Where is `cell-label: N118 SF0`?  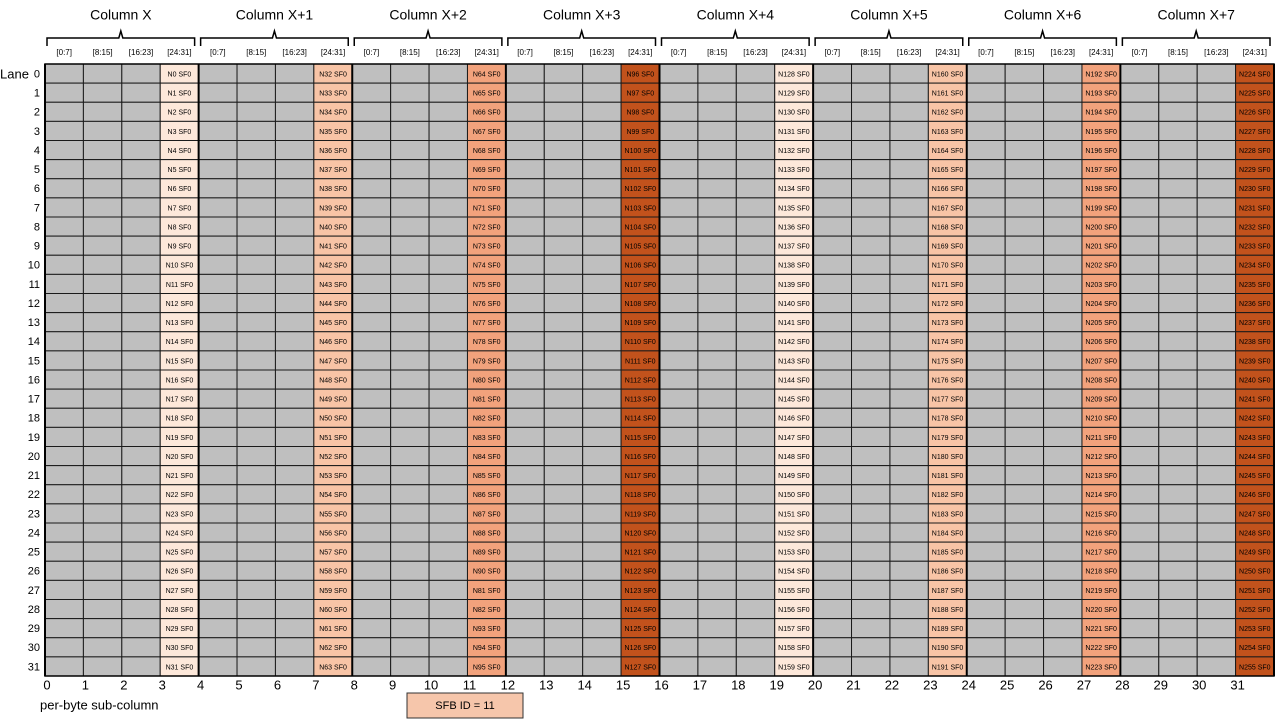
cell-label: N118 SF0 is located at coordinates (640, 495).